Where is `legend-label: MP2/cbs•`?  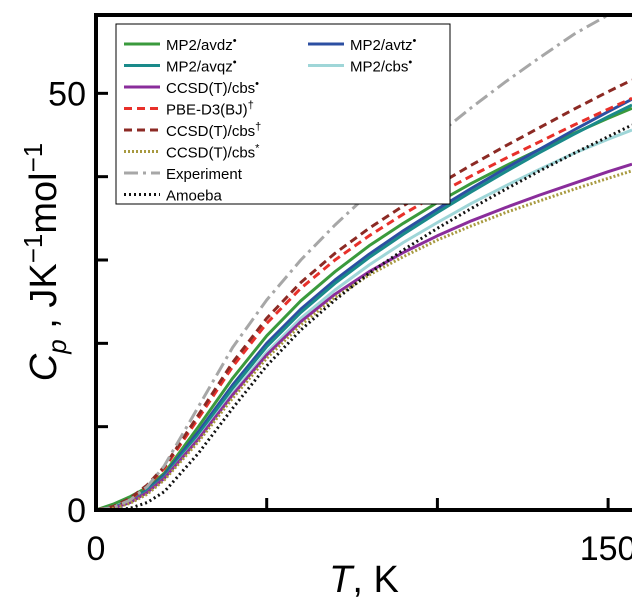 legend-label: MP2/cbs• is located at coordinates (381, 66).